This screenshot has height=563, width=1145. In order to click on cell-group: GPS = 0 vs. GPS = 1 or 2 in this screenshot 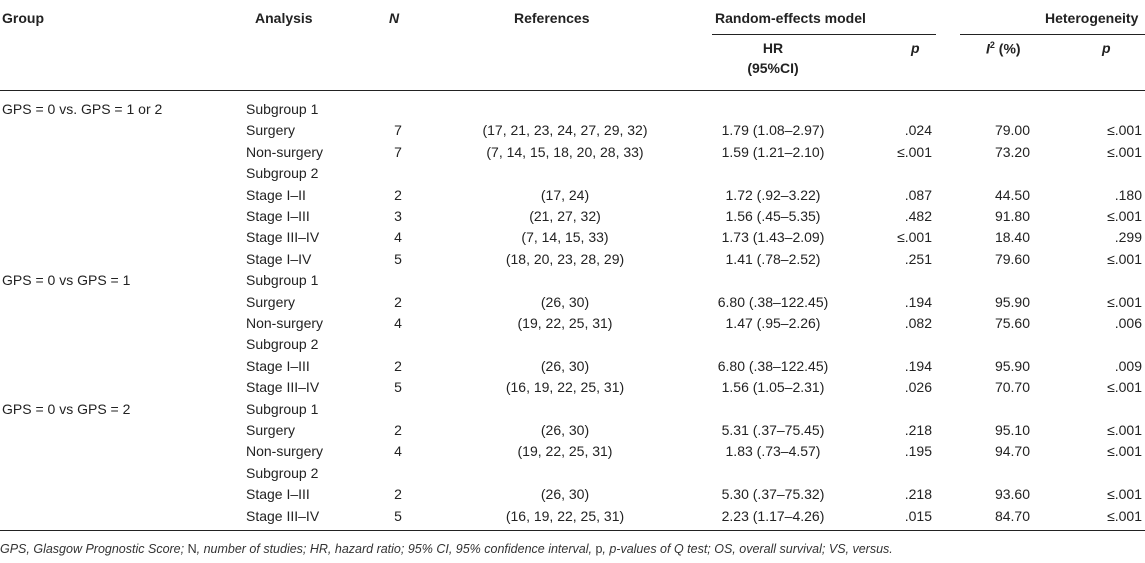, I will do `click(82, 109)`.